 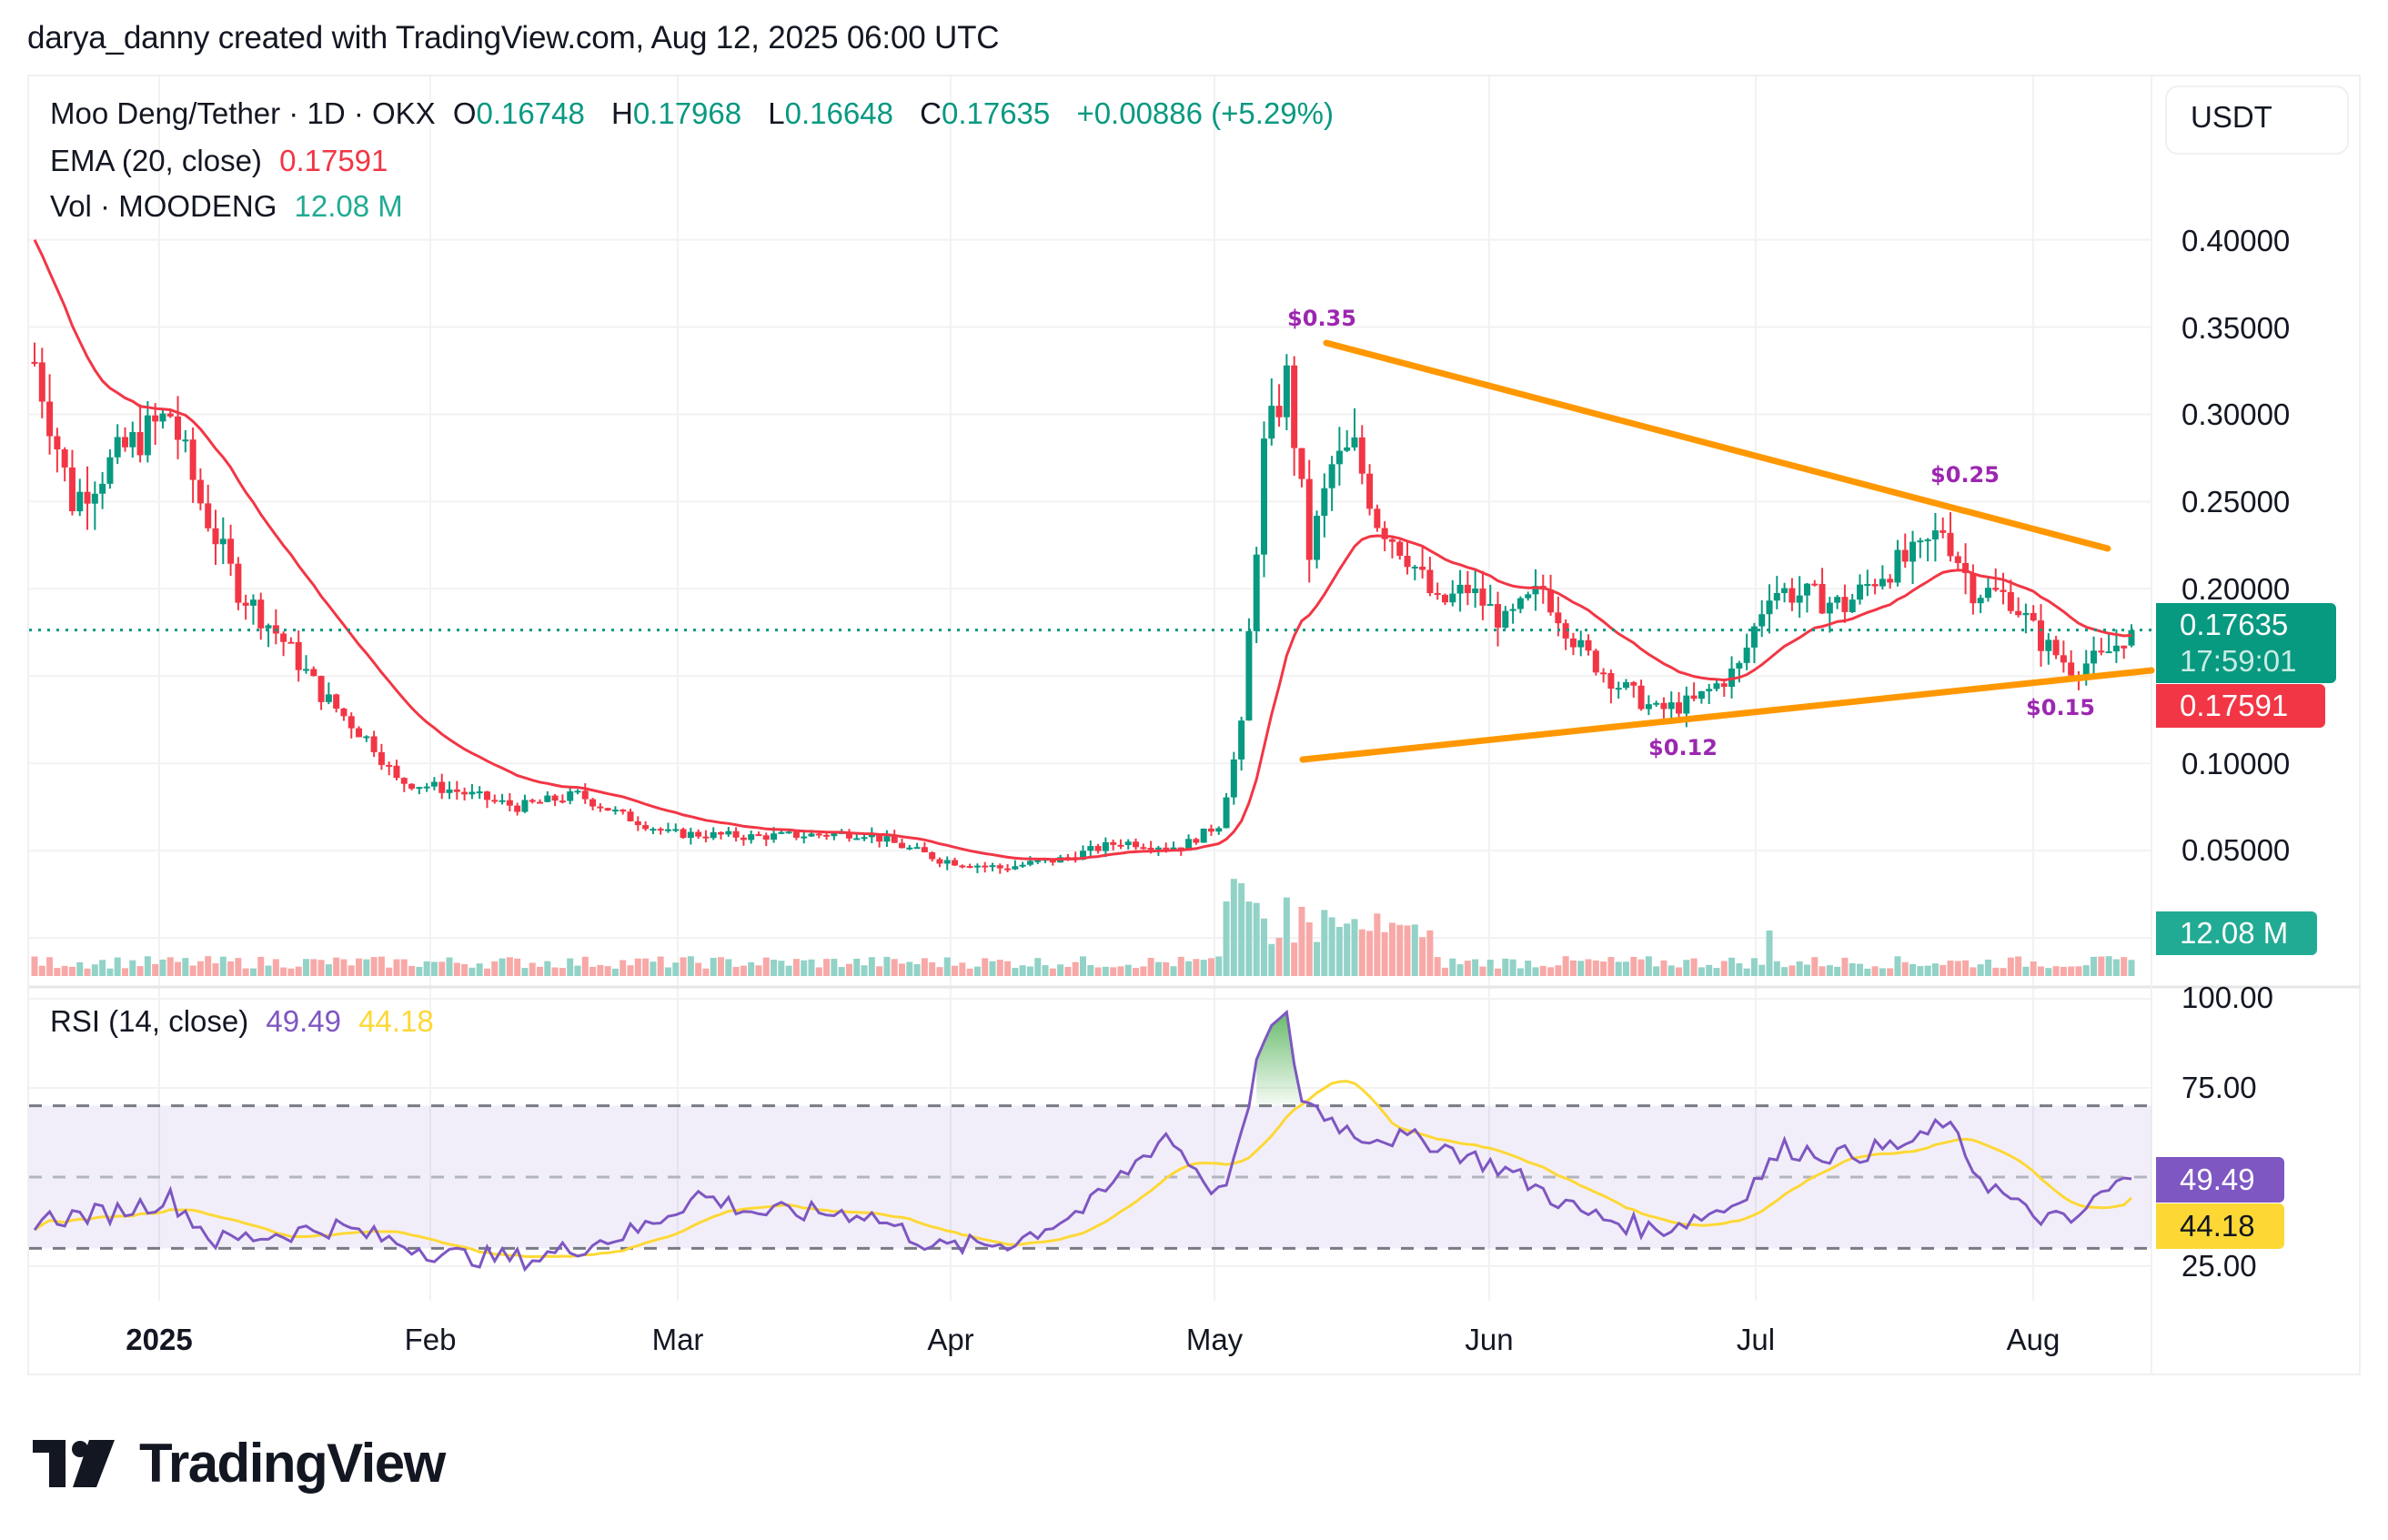 I want to click on rsi-tick: 25.00, so click(x=2219, y=1266).